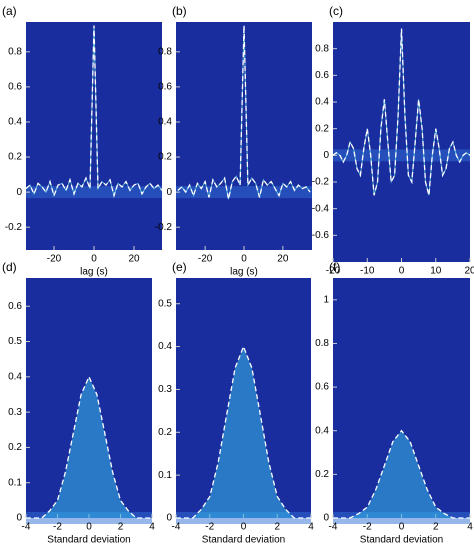  I want to click on panel-label: (c), so click(336, 11).